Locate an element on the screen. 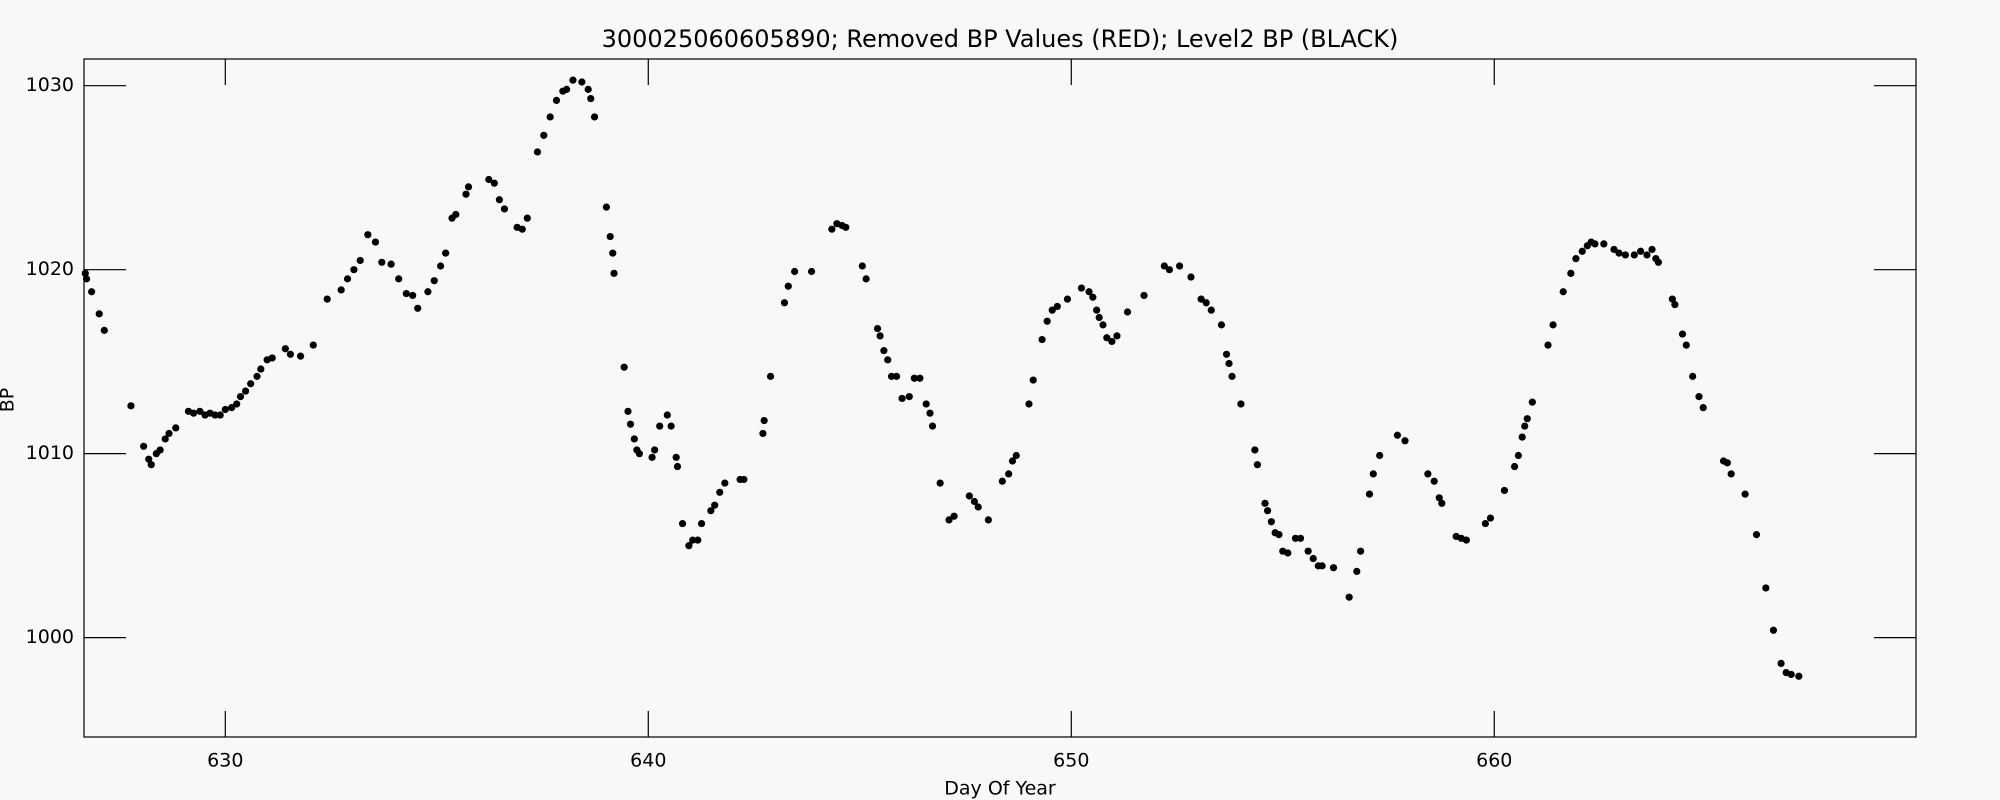  x-tick-label: 660 is located at coordinates (1494, 761).